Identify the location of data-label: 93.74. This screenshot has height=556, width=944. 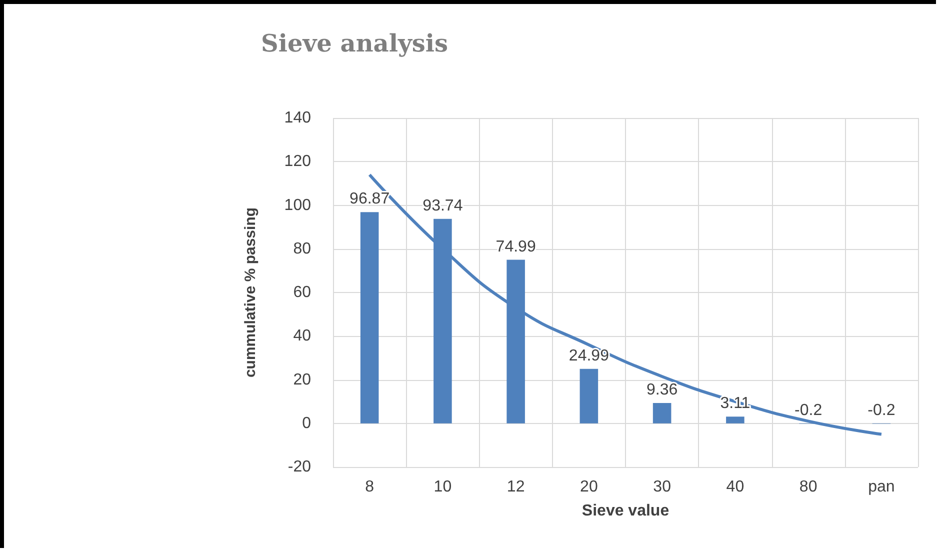
(442, 205).